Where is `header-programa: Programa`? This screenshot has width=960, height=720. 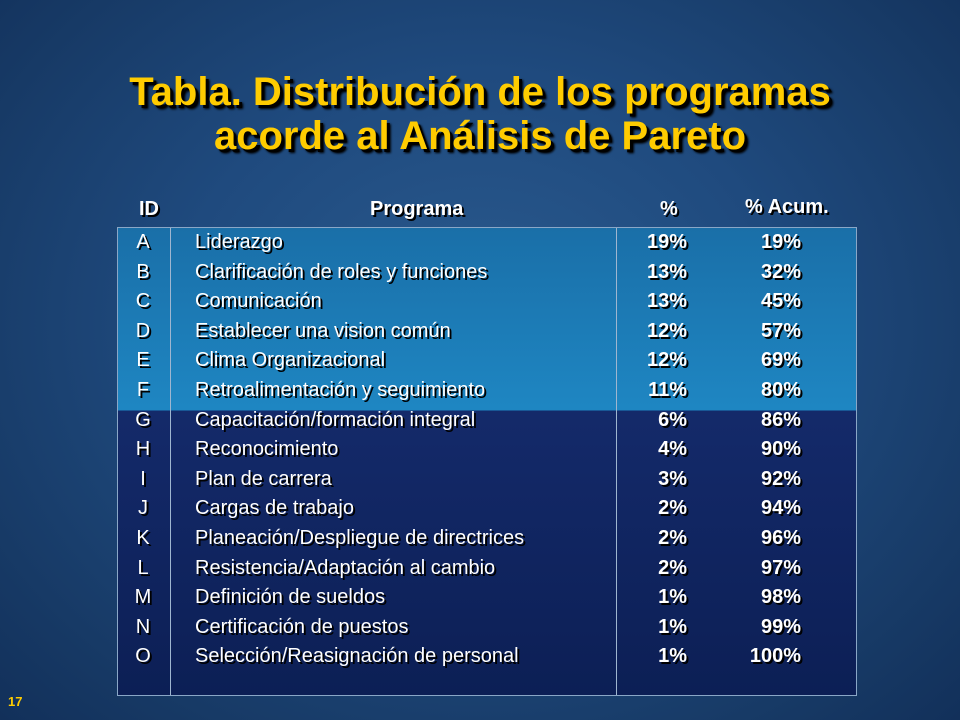
header-programa: Programa is located at coordinates (417, 209).